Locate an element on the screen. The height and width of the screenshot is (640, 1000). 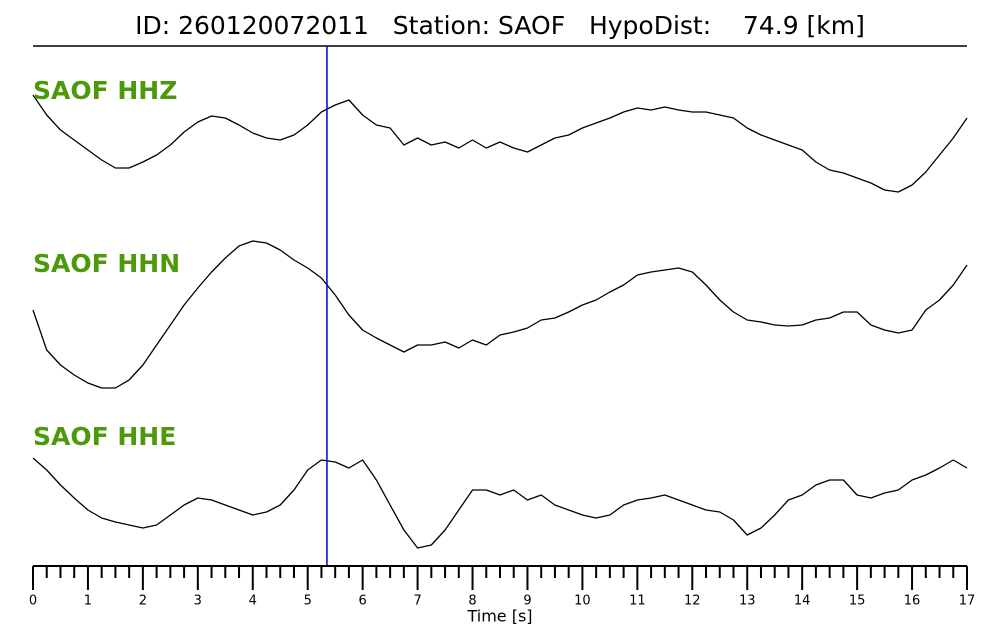
x-tick-label: 1 is located at coordinates (88, 601).